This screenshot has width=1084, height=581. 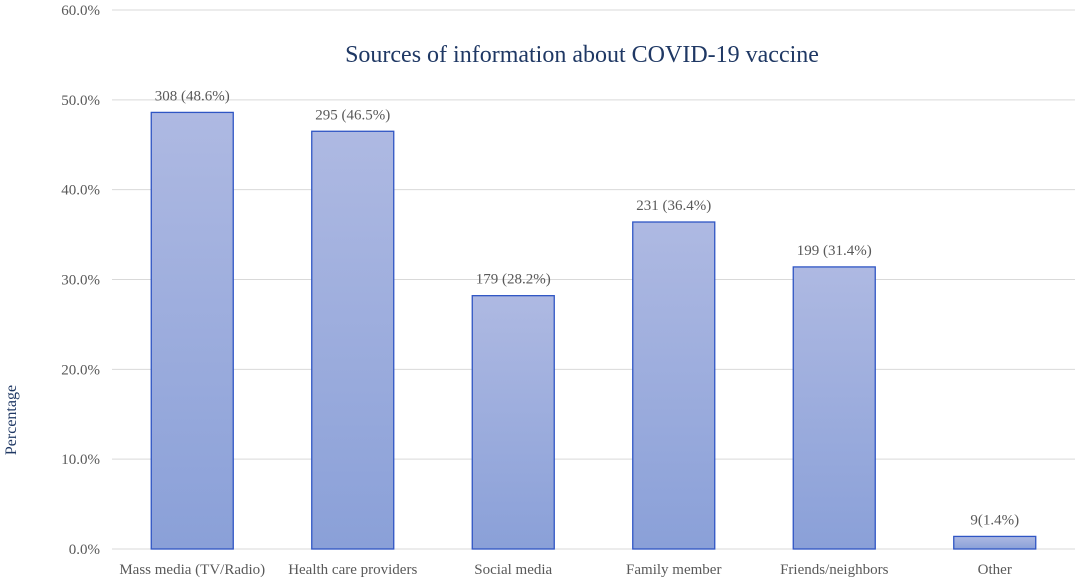 I want to click on y-axis-title: Percentage, so click(x=11, y=420).